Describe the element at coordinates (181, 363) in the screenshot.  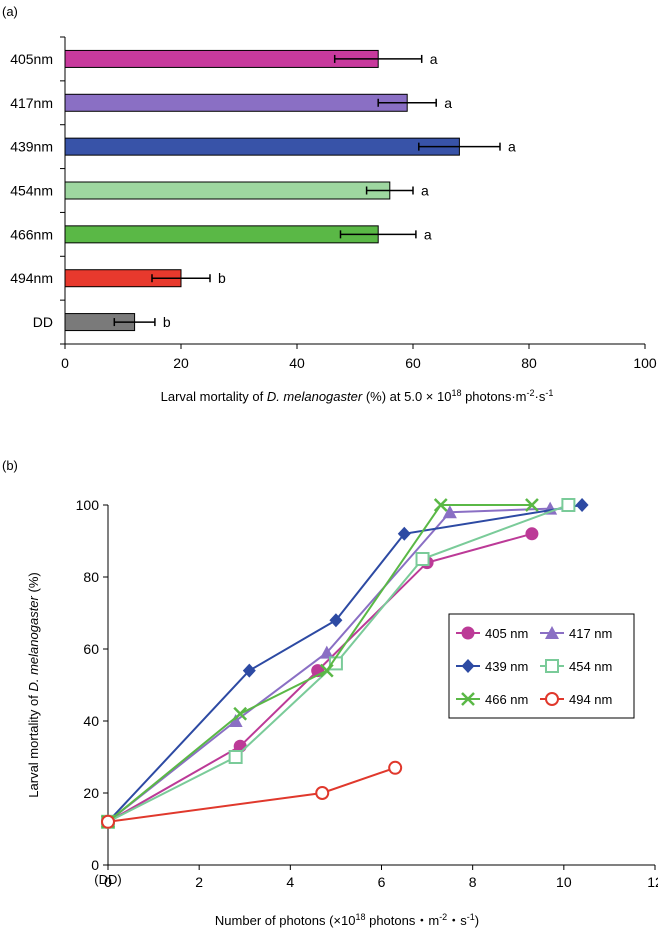
I see `x-tick-label: 20` at that location.